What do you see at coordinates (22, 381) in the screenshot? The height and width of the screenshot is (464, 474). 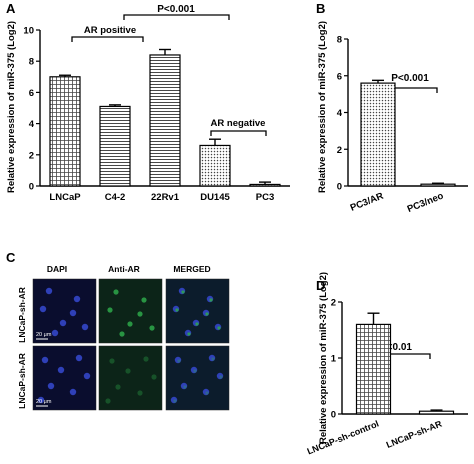 I see `row-label-2: LNCaP-sh-AR` at bounding box center [22, 381].